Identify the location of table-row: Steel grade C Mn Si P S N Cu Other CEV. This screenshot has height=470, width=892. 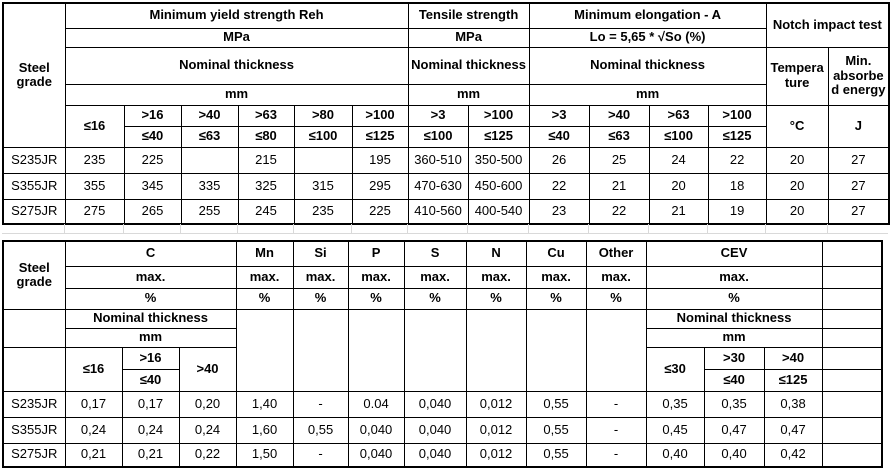
(442, 275).